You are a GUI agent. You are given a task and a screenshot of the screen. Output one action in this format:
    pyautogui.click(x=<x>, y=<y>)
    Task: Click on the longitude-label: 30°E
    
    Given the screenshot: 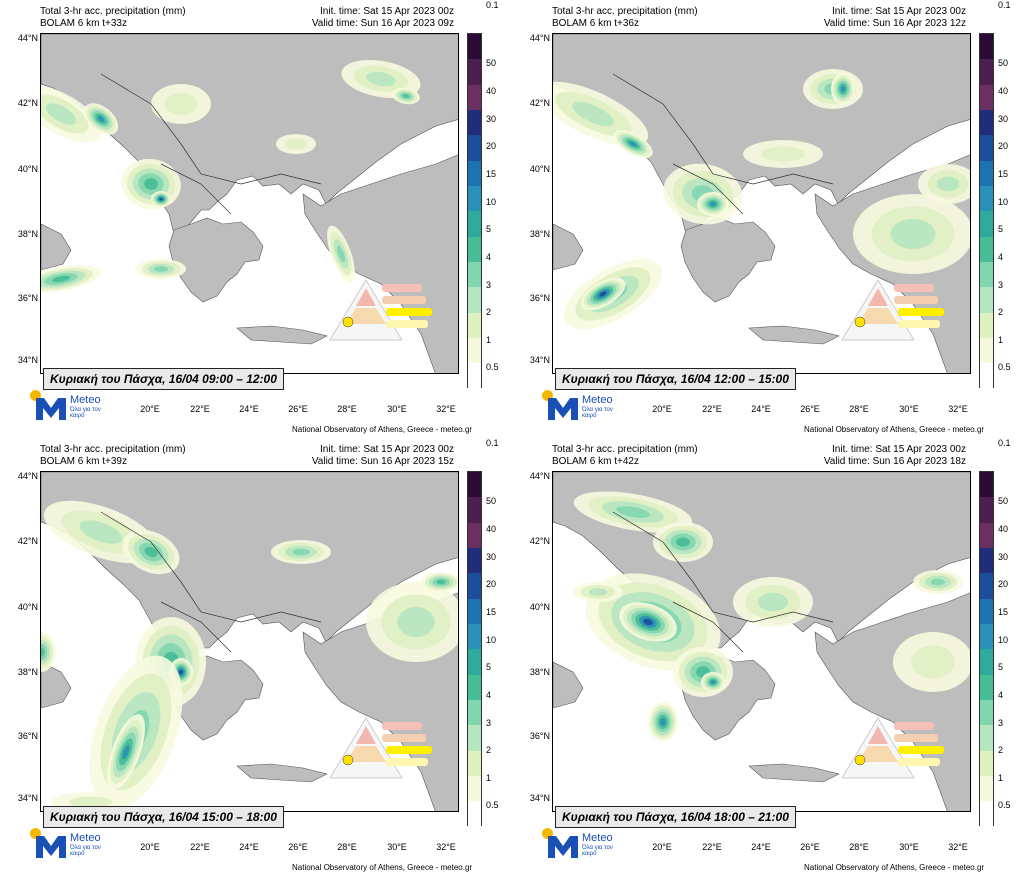 What is the action you would take?
    pyautogui.click(x=397, y=409)
    